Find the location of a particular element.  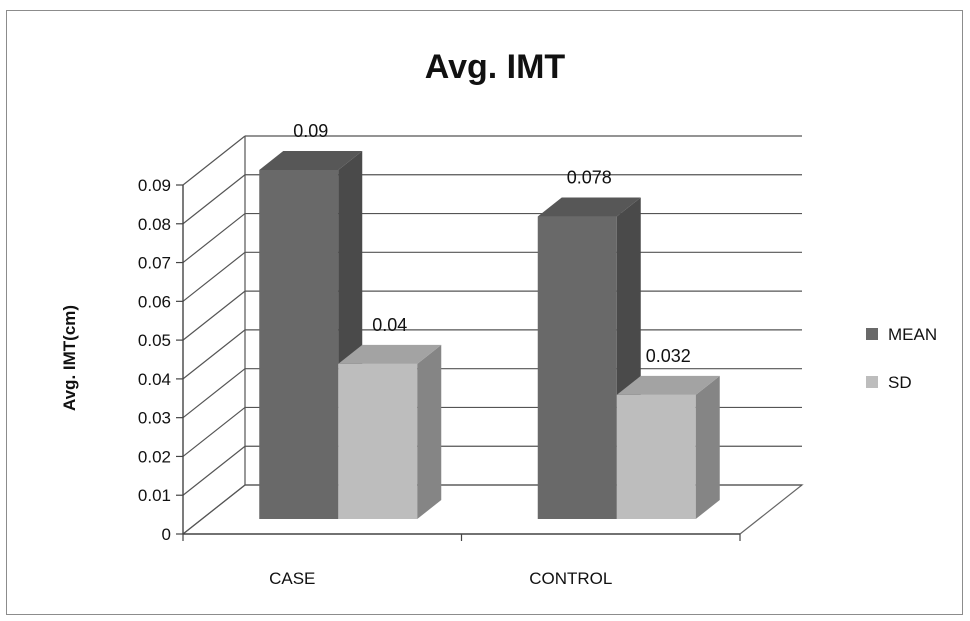

y-tick-label: 0 is located at coordinates (166, 534).